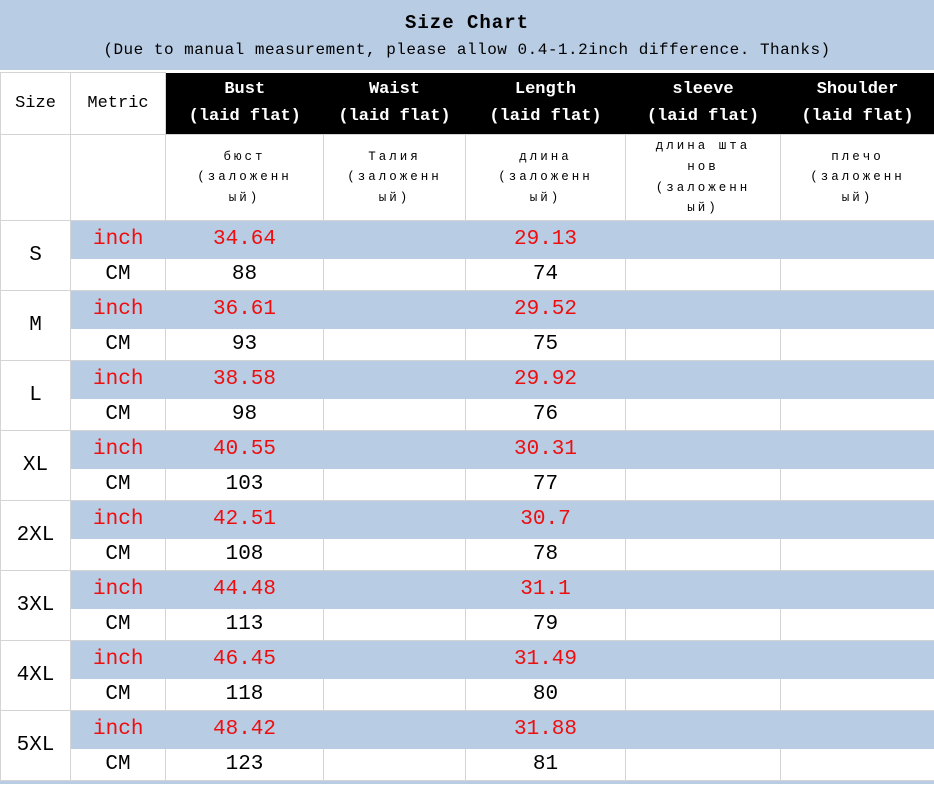 The height and width of the screenshot is (793, 934). I want to click on size-label: 5XL, so click(35, 745).